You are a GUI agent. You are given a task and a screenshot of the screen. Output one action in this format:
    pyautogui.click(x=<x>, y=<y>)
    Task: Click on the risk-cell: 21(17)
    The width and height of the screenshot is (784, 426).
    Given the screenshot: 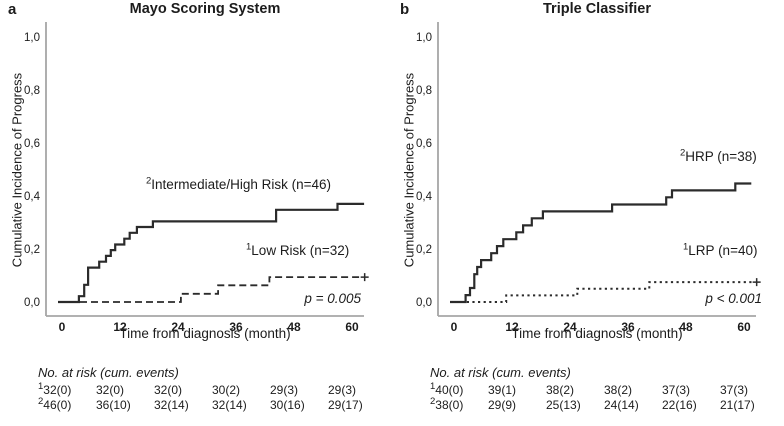 What is the action you would take?
    pyautogui.click(x=737, y=405)
    